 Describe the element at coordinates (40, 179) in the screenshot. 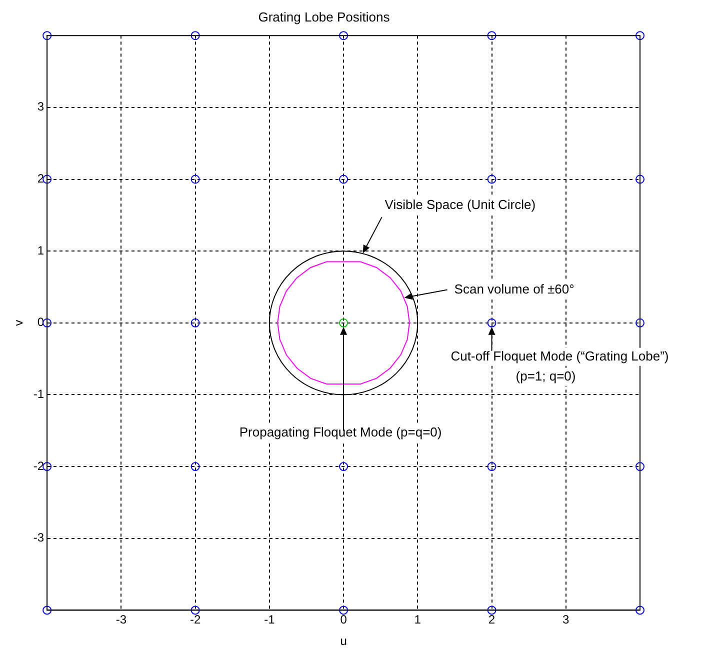

I see `y-tick-label: 2` at that location.